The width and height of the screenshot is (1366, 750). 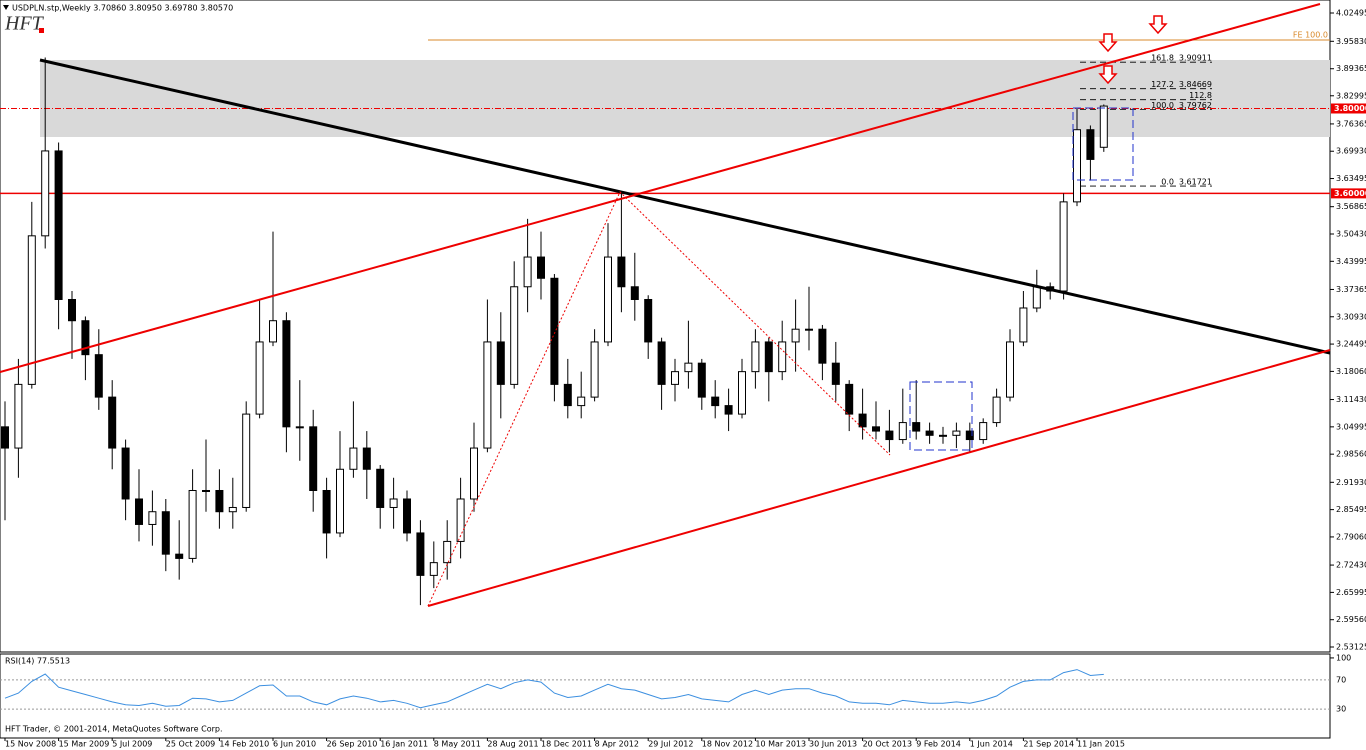 I want to click on y-tick-label: 3.89365, so click(x=1351, y=68).